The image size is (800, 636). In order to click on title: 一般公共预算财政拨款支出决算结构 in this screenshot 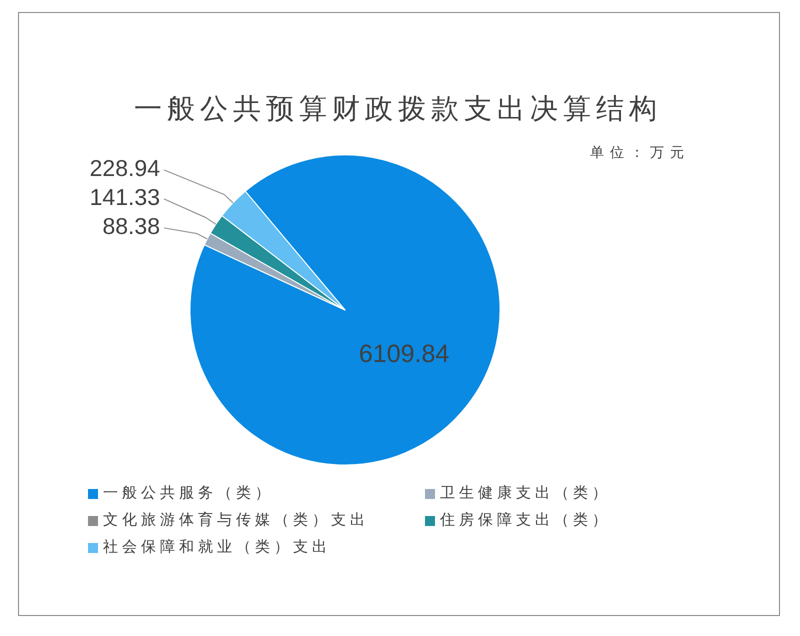, I will do `click(398, 109)`.